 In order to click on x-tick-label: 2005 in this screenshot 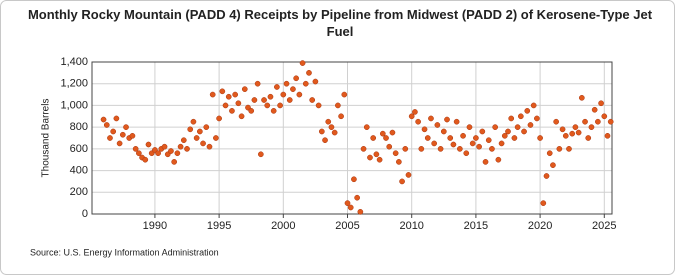, I will do `click(347, 226)`.